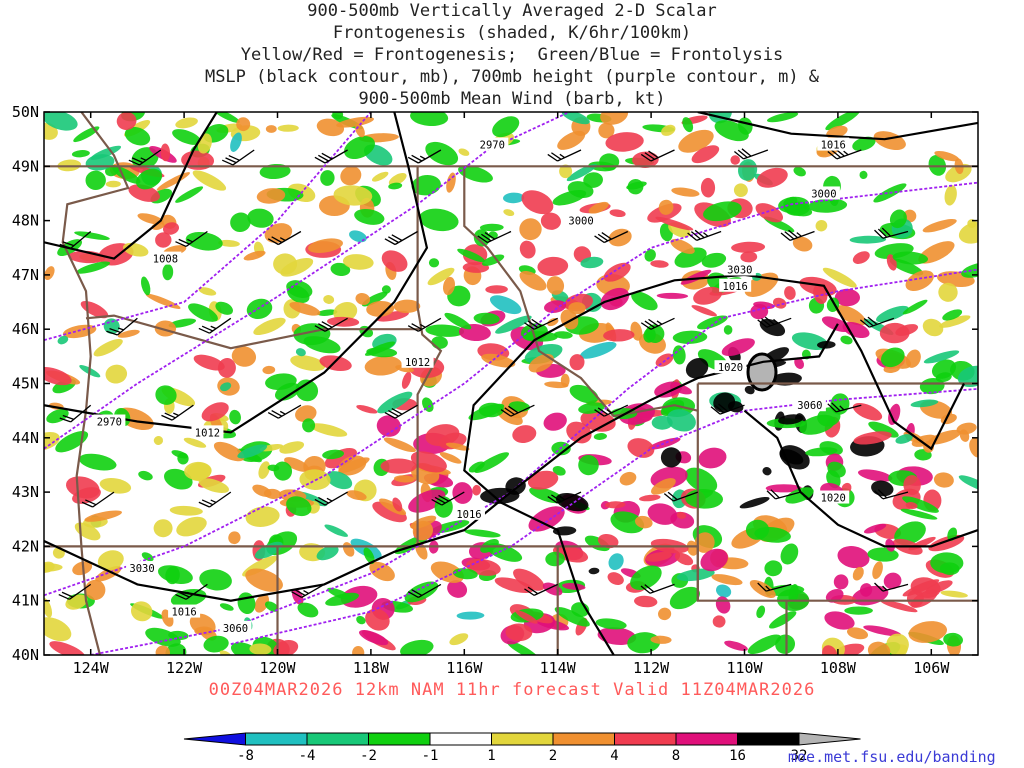 This screenshot has height=768, width=1024. Describe the element at coordinates (860, 478) in the screenshot. I see `mslp-contour` at that location.